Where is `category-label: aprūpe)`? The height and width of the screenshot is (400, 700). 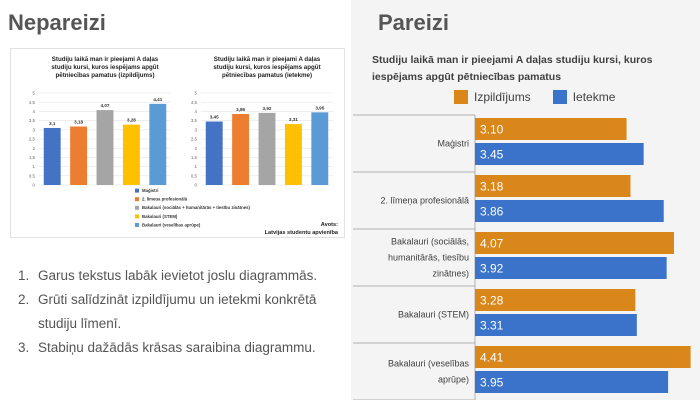
category-label: aprūpe) is located at coordinates (453, 380).